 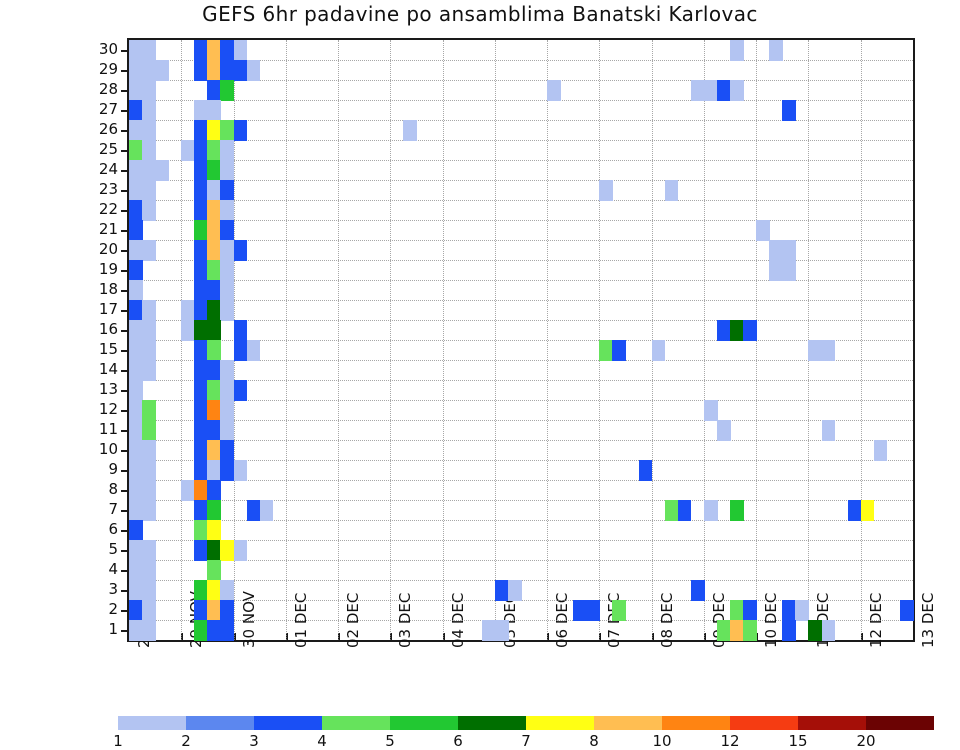 I want to click on y-tick-label: 1, so click(x=113, y=629).